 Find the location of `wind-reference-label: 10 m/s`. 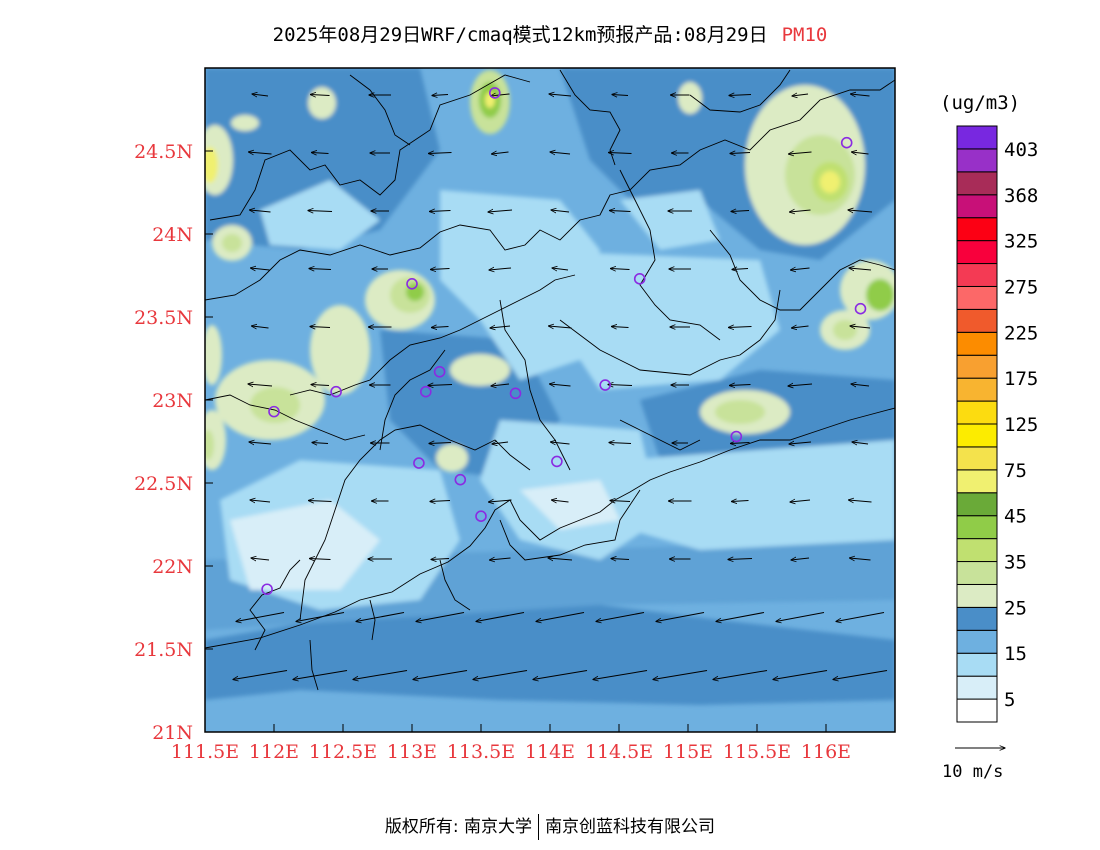

wind-reference-label: 10 m/s is located at coordinates (973, 772).